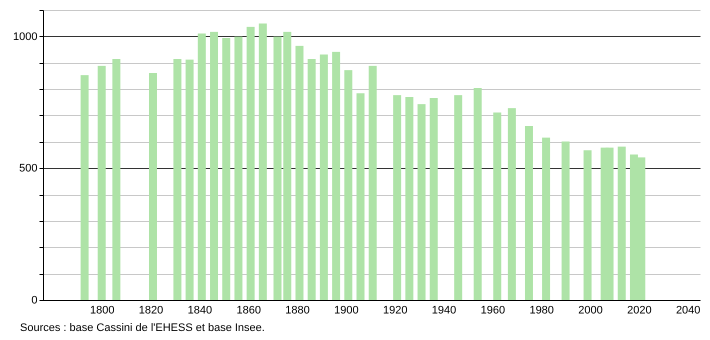  What do you see at coordinates (151, 310) in the screenshot?
I see `x-tick-label: 1820` at bounding box center [151, 310].